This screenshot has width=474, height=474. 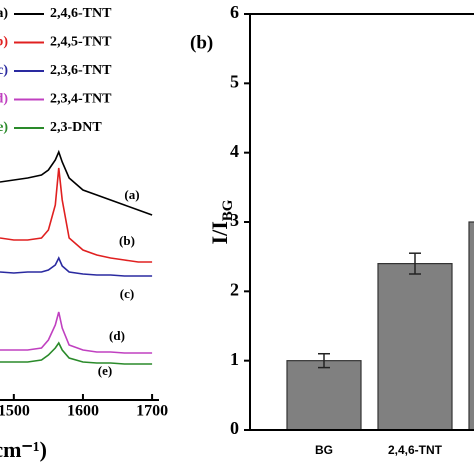 What do you see at coordinates (83, 411) in the screenshot?
I see `x-tick-label: 1600` at bounding box center [83, 411].